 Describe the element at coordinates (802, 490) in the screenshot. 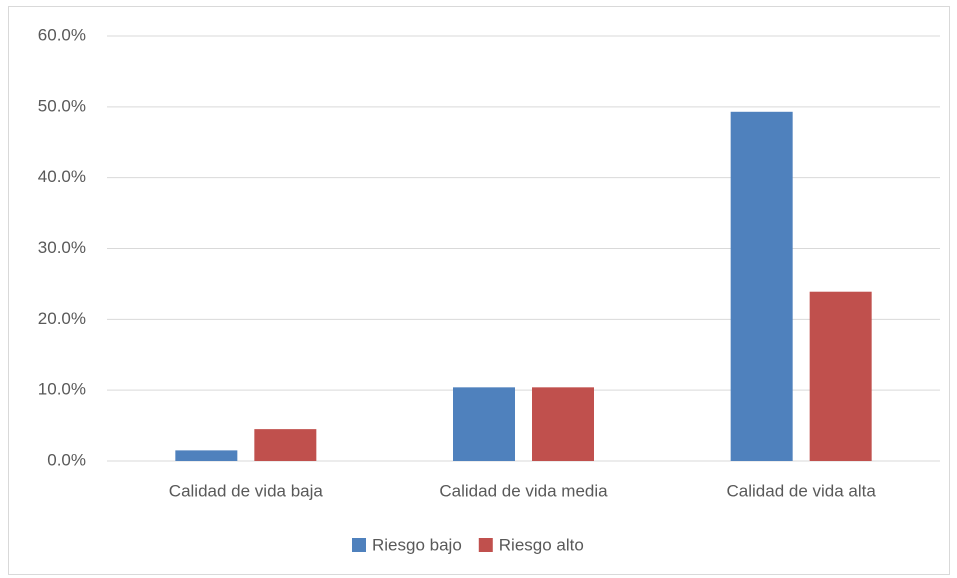

I see `x-tick-label: Calidad de vida alta` at that location.